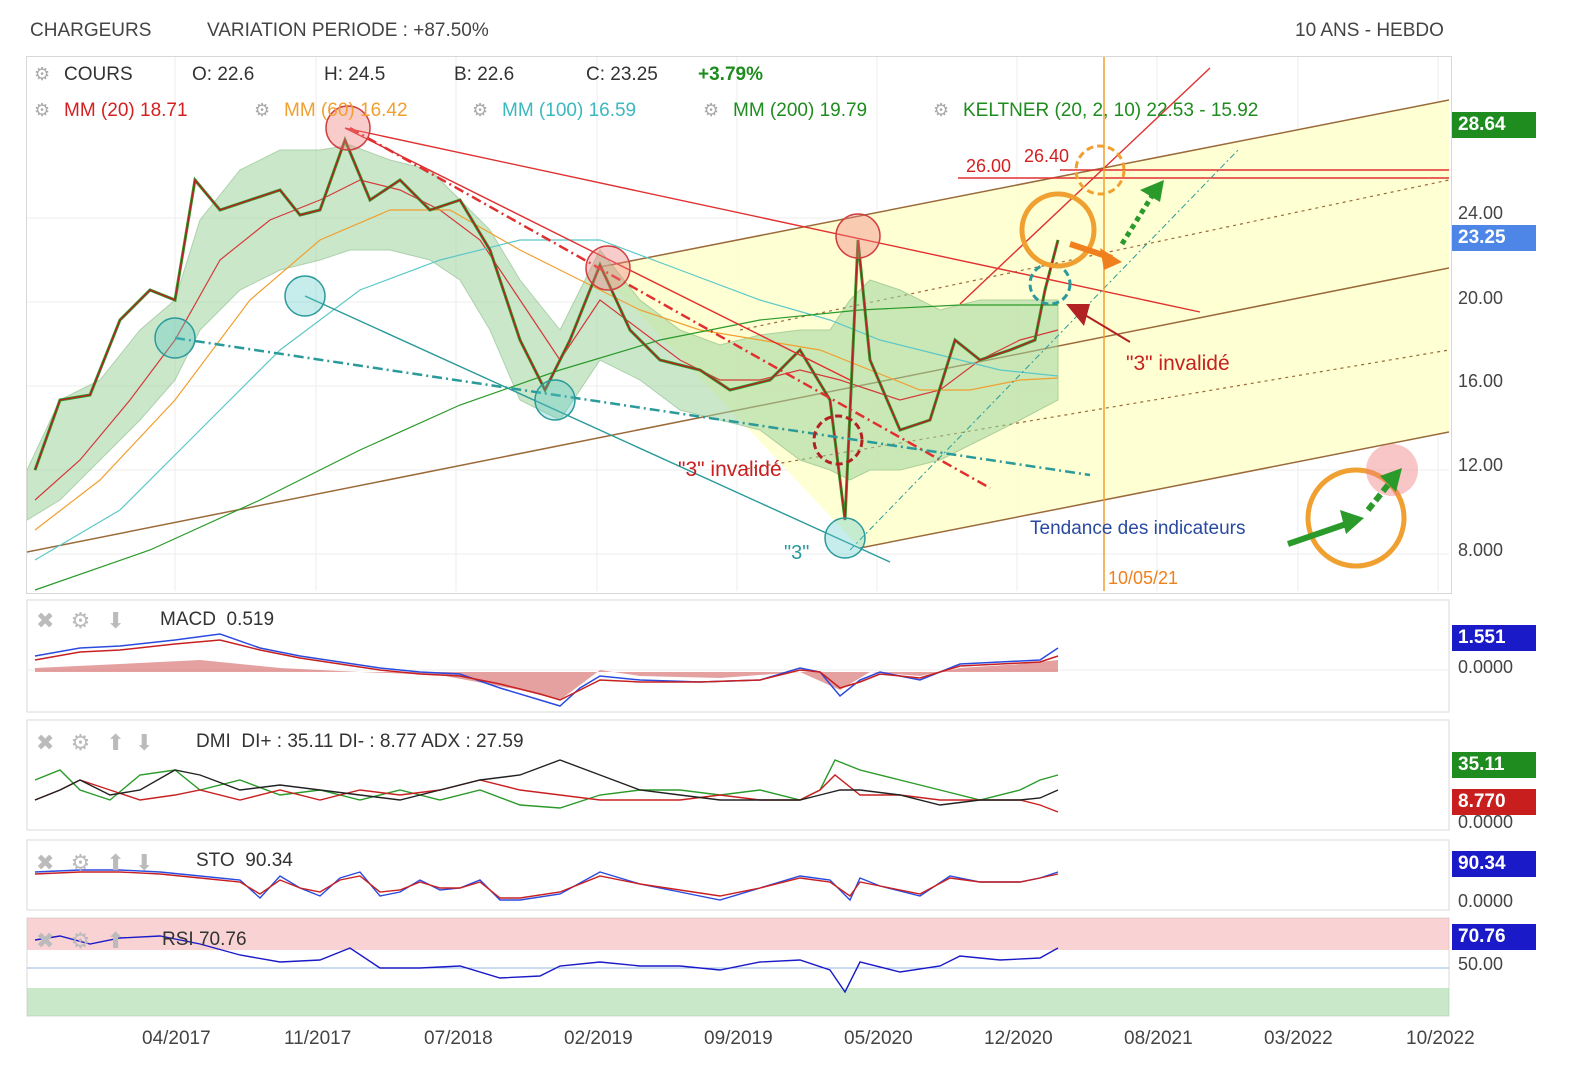 The image size is (1586, 1086). I want to click on period-selector: 10 ANS - HEBDO, so click(1369, 30).